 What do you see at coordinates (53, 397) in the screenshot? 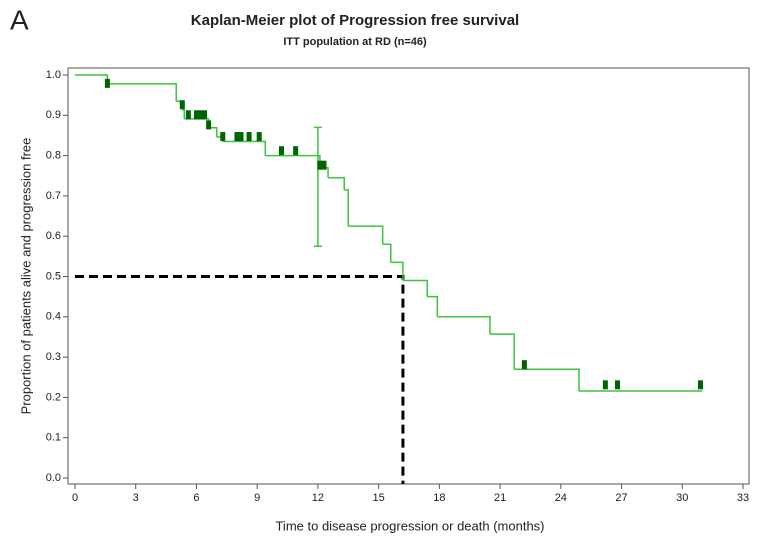
I see `y-tick-label: 0.2` at bounding box center [53, 397].